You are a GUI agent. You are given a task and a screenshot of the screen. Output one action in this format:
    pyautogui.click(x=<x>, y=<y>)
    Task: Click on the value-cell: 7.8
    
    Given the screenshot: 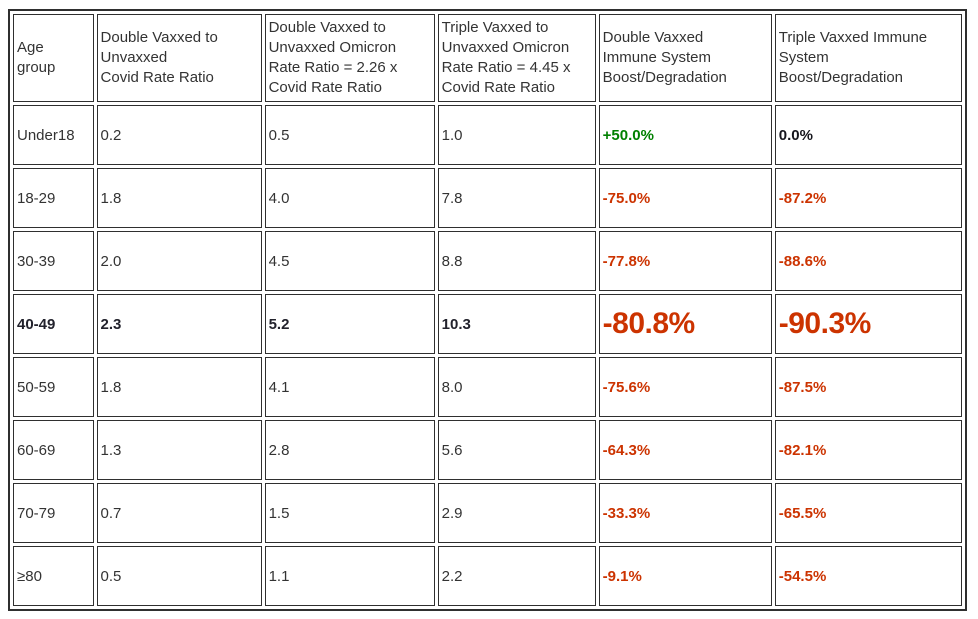 What is the action you would take?
    pyautogui.click(x=516, y=198)
    